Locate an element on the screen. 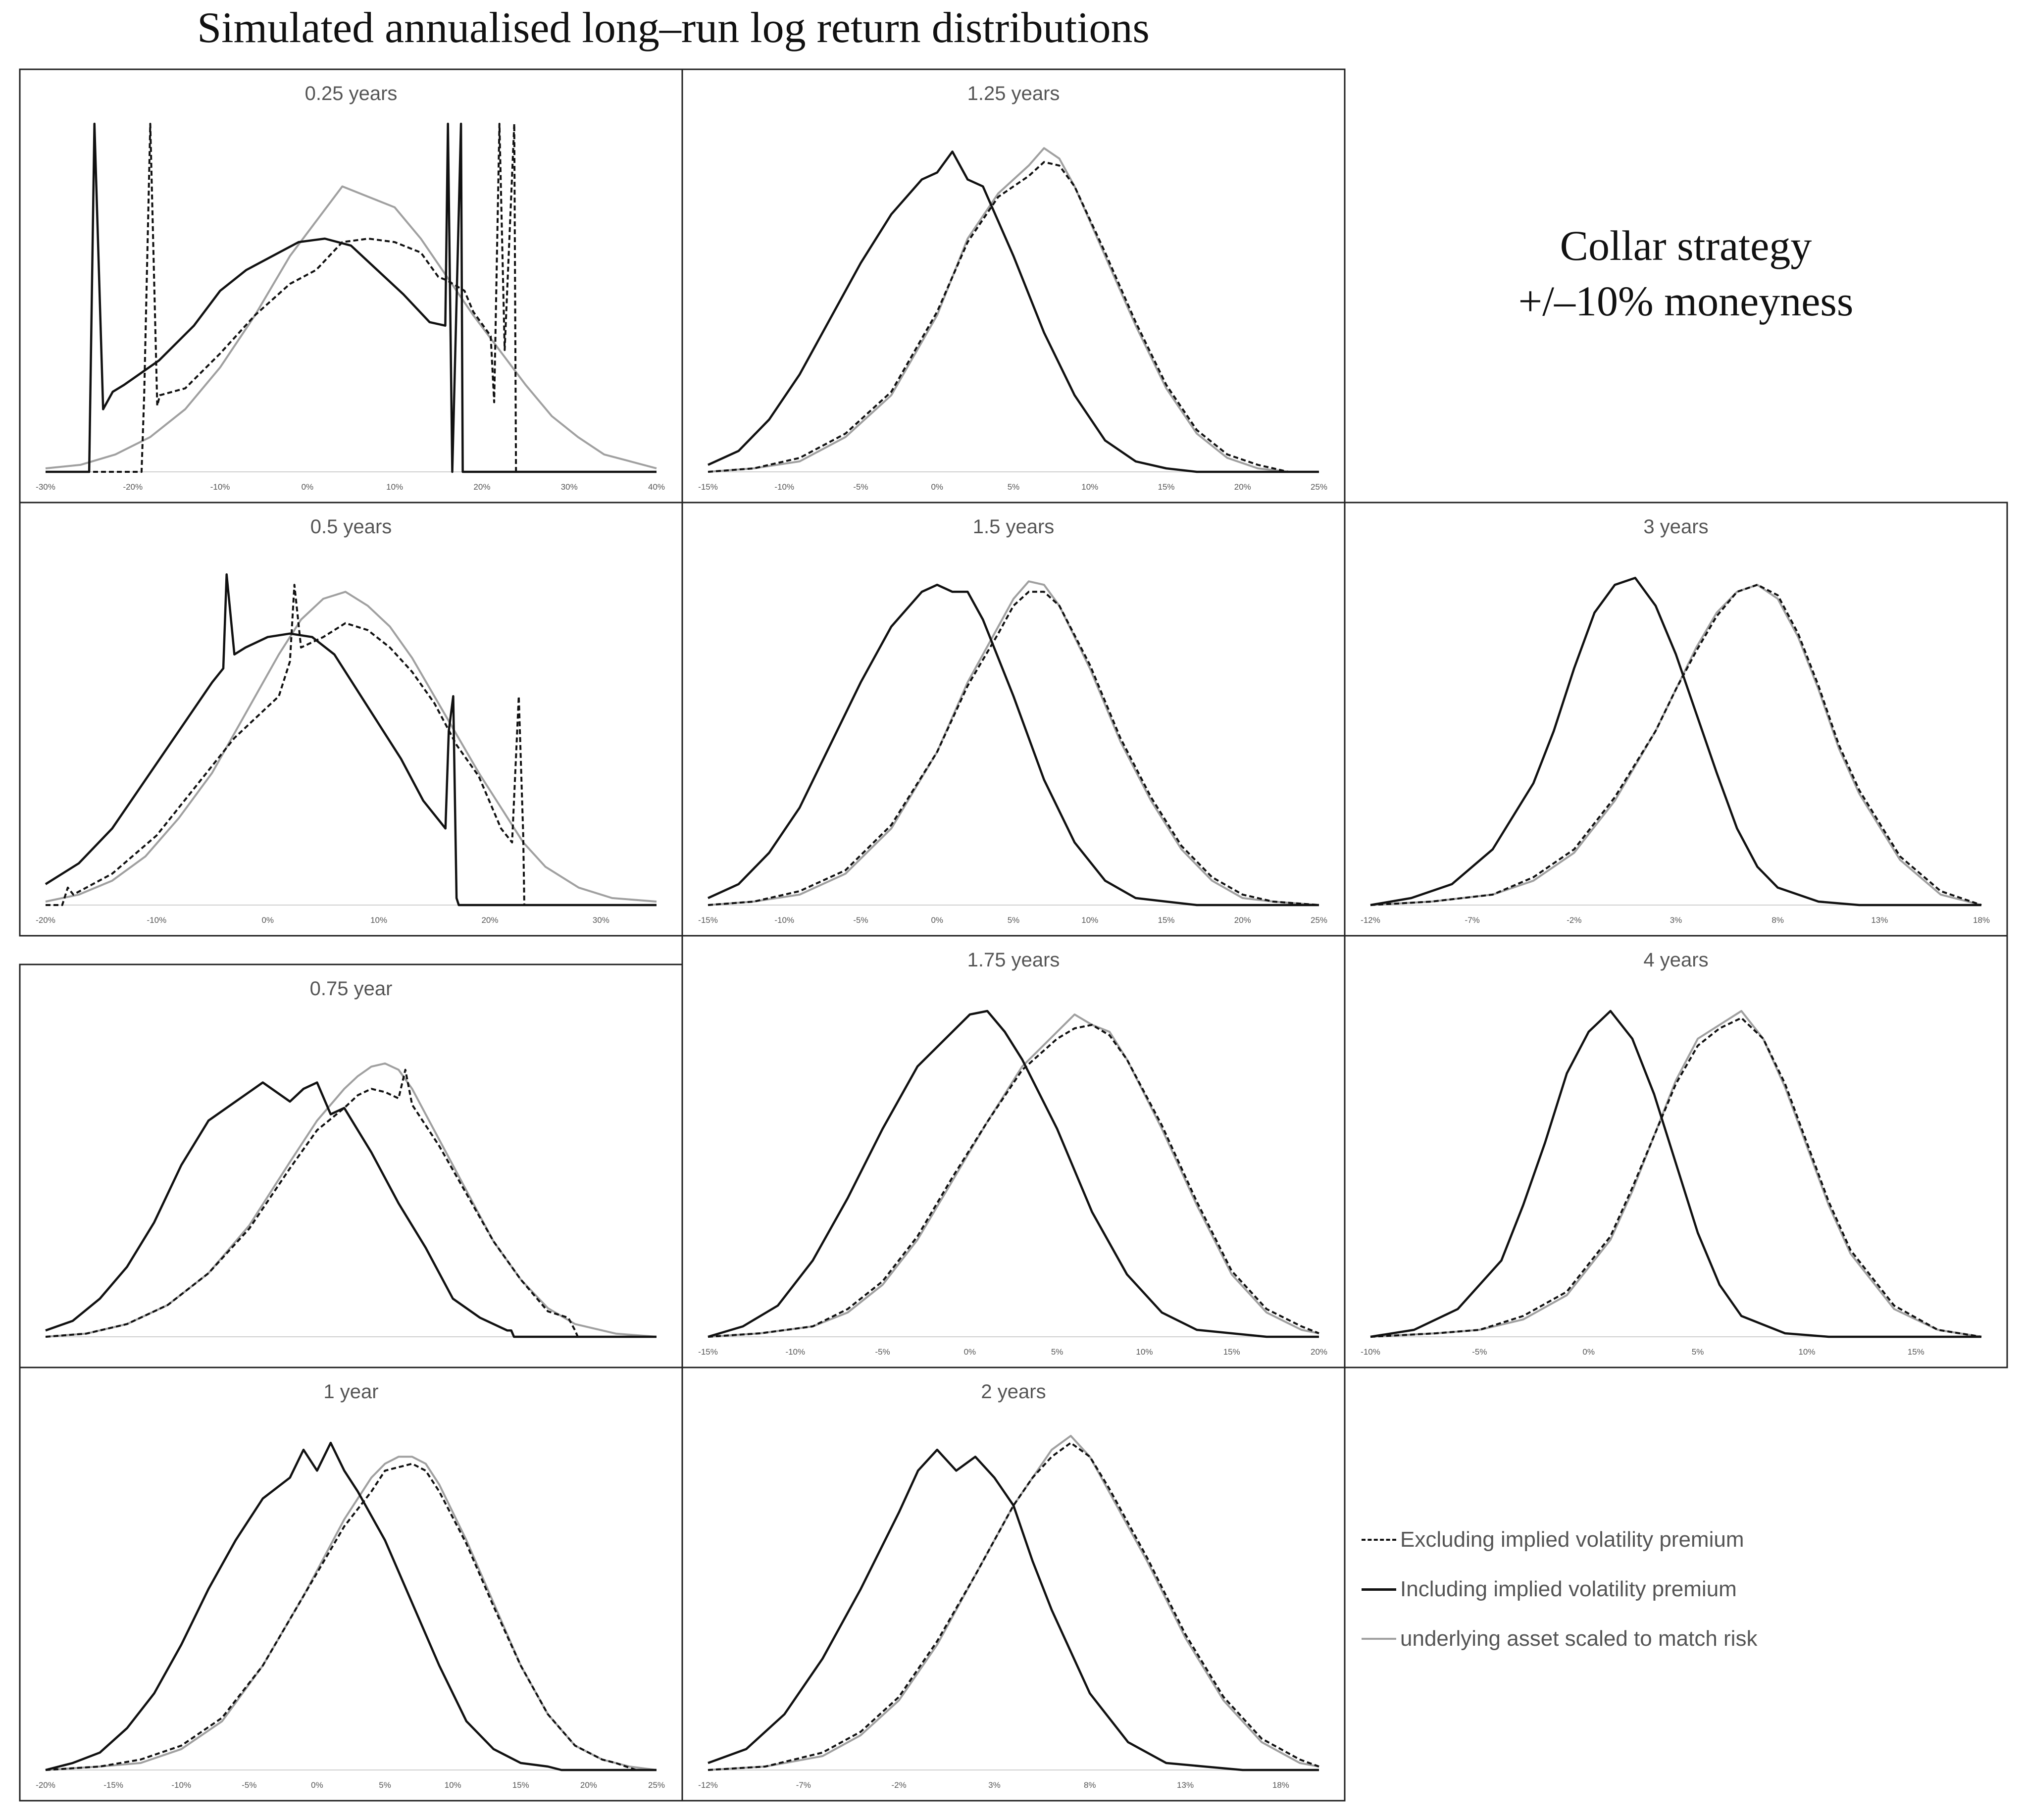 The height and width of the screenshot is (1820, 2024). panel-title: 3 years is located at coordinates (1675, 527).